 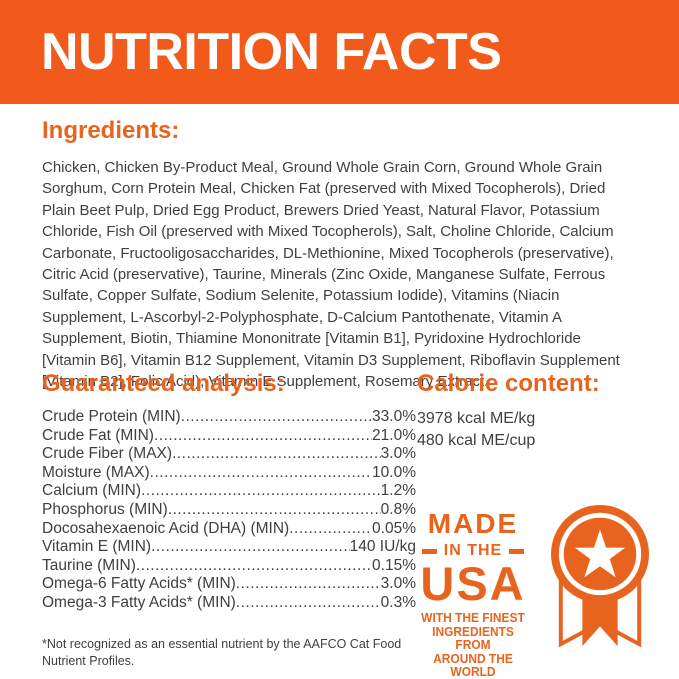 I want to click on analysis-label: Moisture (MAX), so click(x=96, y=472).